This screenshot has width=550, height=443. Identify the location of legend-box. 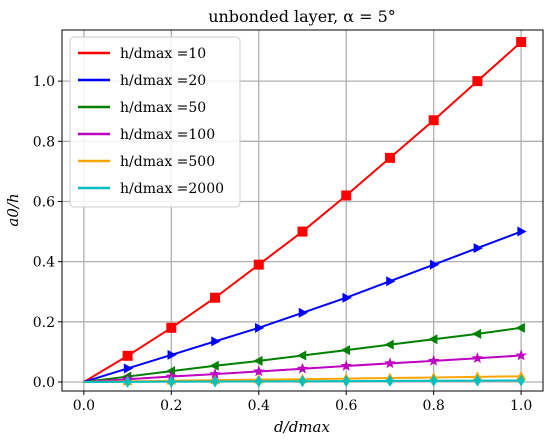
(155, 122).